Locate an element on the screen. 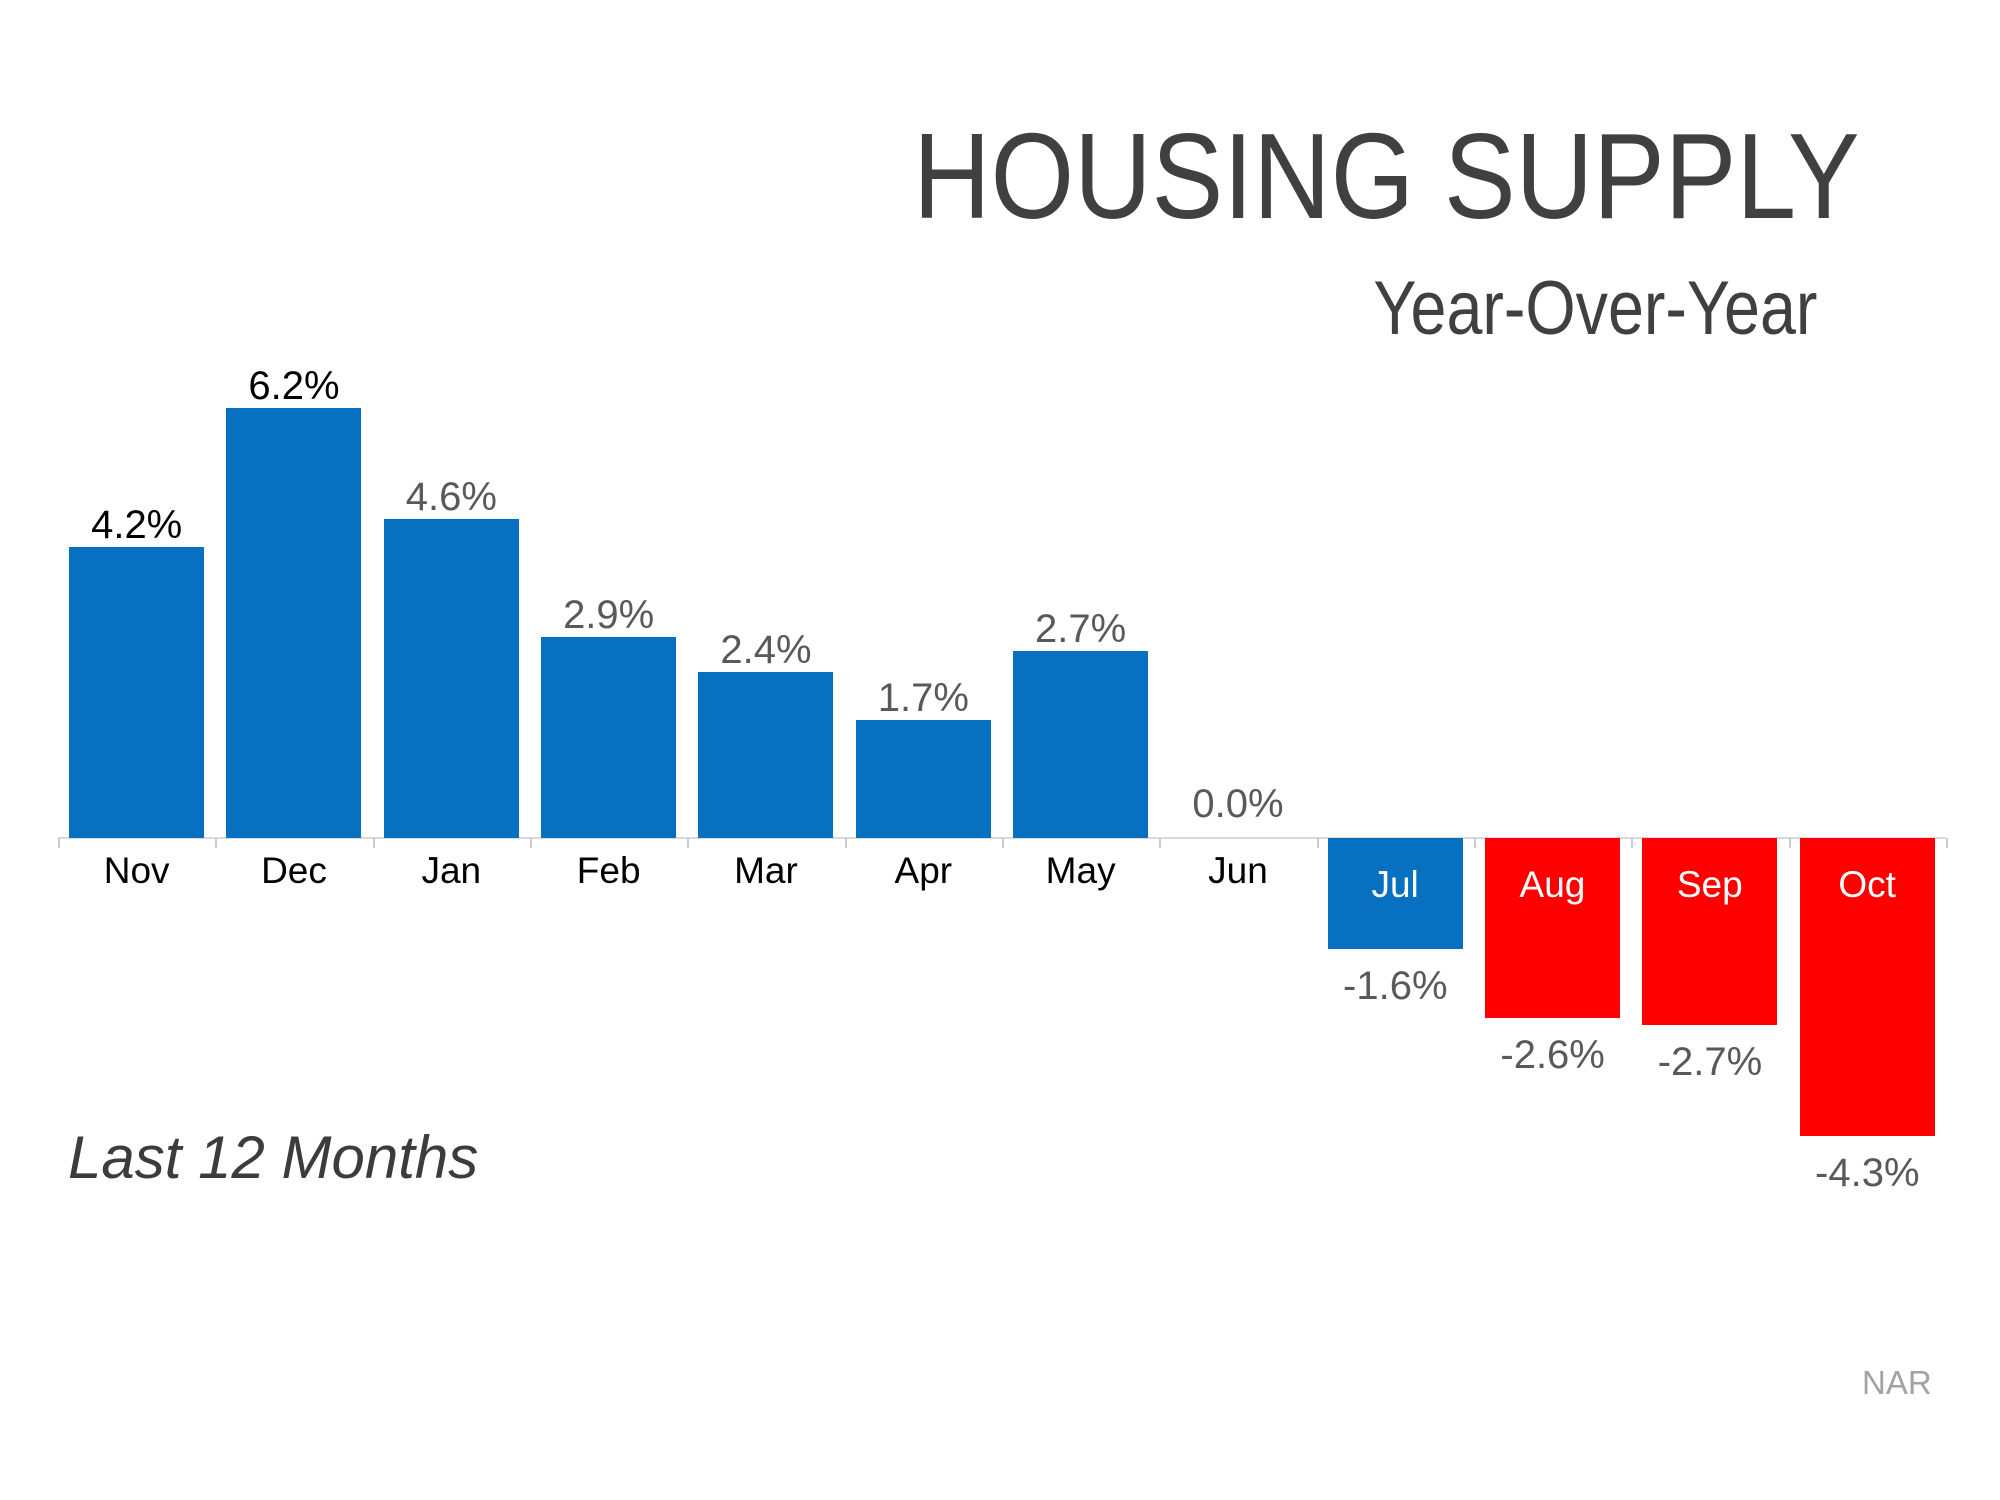  chart-title: HOUSING SUPPLY is located at coordinates (1386, 176).